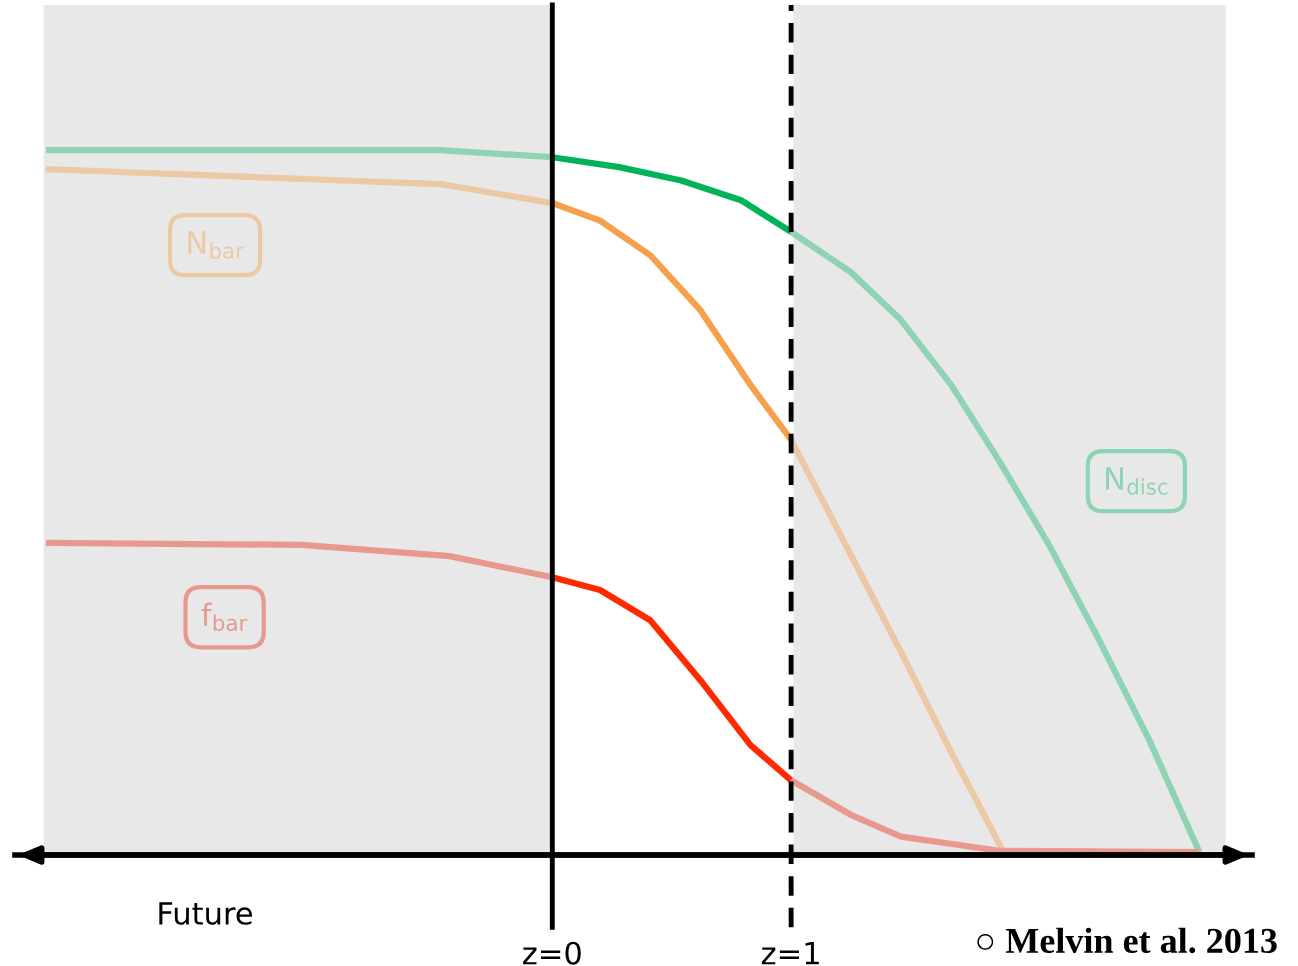 The height and width of the screenshot is (966, 1298). What do you see at coordinates (552, 953) in the screenshot?
I see `x-tick-label: z=0` at bounding box center [552, 953].